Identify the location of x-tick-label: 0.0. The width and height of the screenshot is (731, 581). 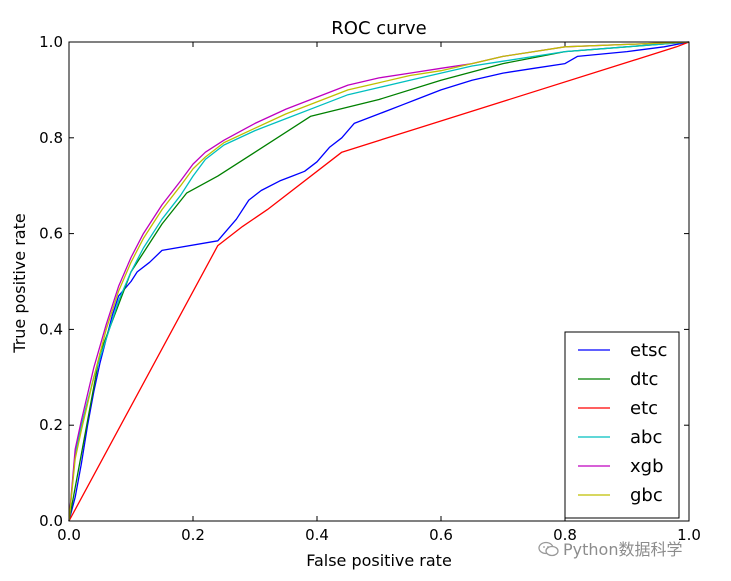
(69, 535).